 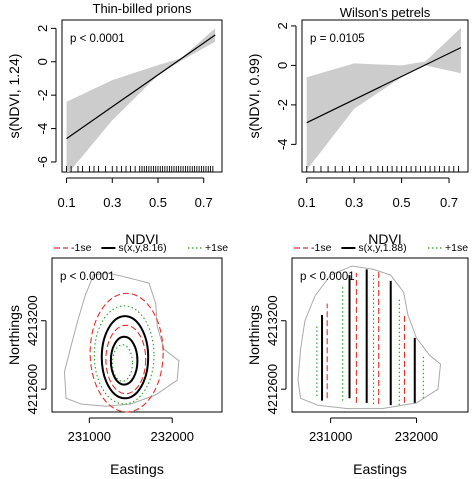 What do you see at coordinates (14, 335) in the screenshot?
I see `panel-3-y-label: Northings` at bounding box center [14, 335].